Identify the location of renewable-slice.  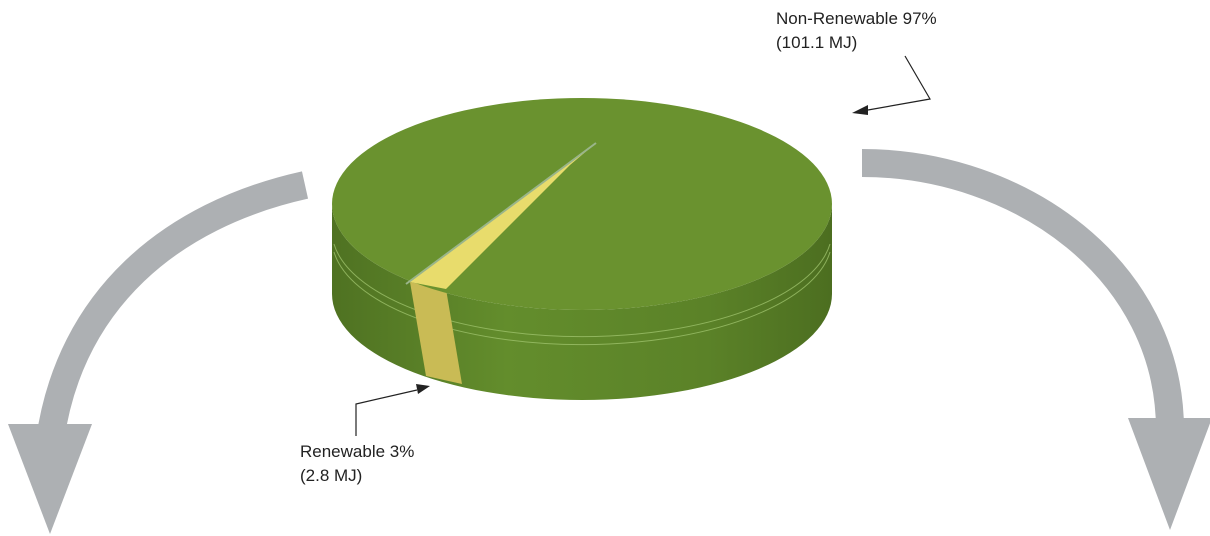
(503, 216).